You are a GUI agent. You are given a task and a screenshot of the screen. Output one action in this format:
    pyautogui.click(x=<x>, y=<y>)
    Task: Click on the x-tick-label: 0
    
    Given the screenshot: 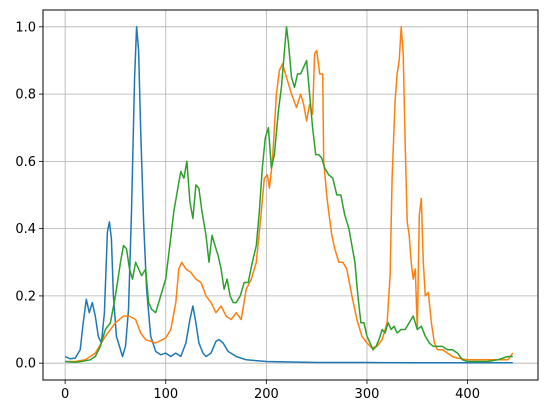 What is the action you would take?
    pyautogui.click(x=65, y=394)
    